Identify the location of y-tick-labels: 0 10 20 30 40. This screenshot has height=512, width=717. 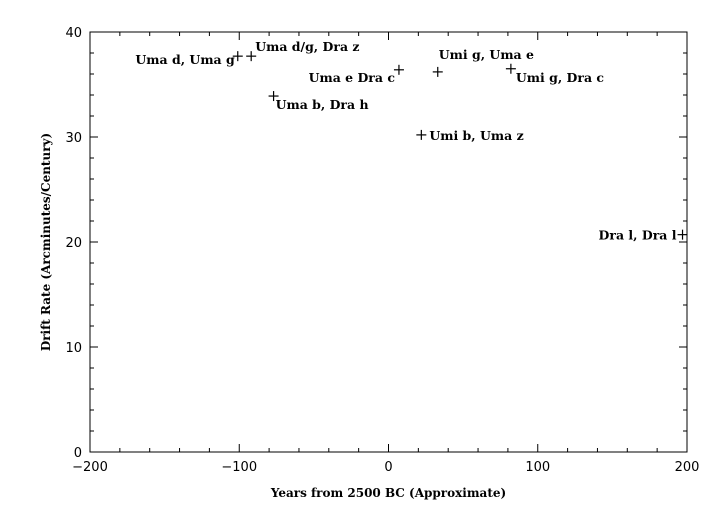
(73, 243).